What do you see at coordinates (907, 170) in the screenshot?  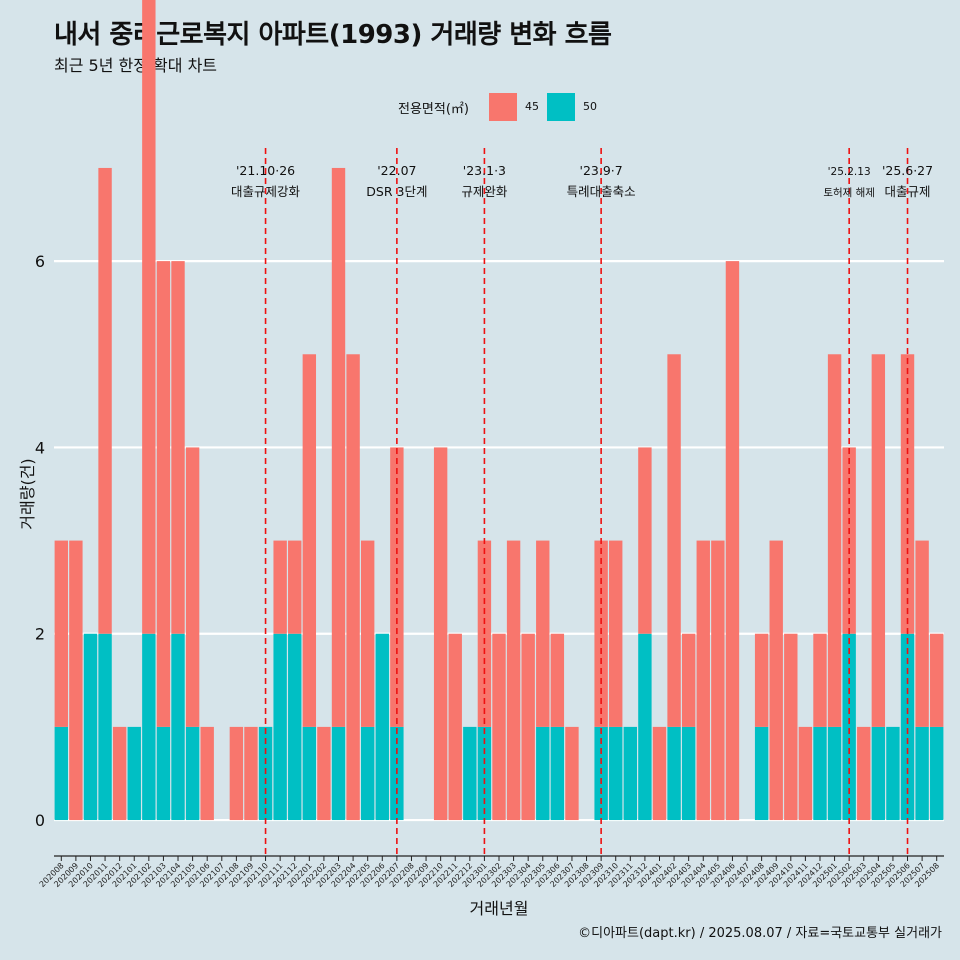 I see `annotation-date-202506: '25.6·27` at bounding box center [907, 170].